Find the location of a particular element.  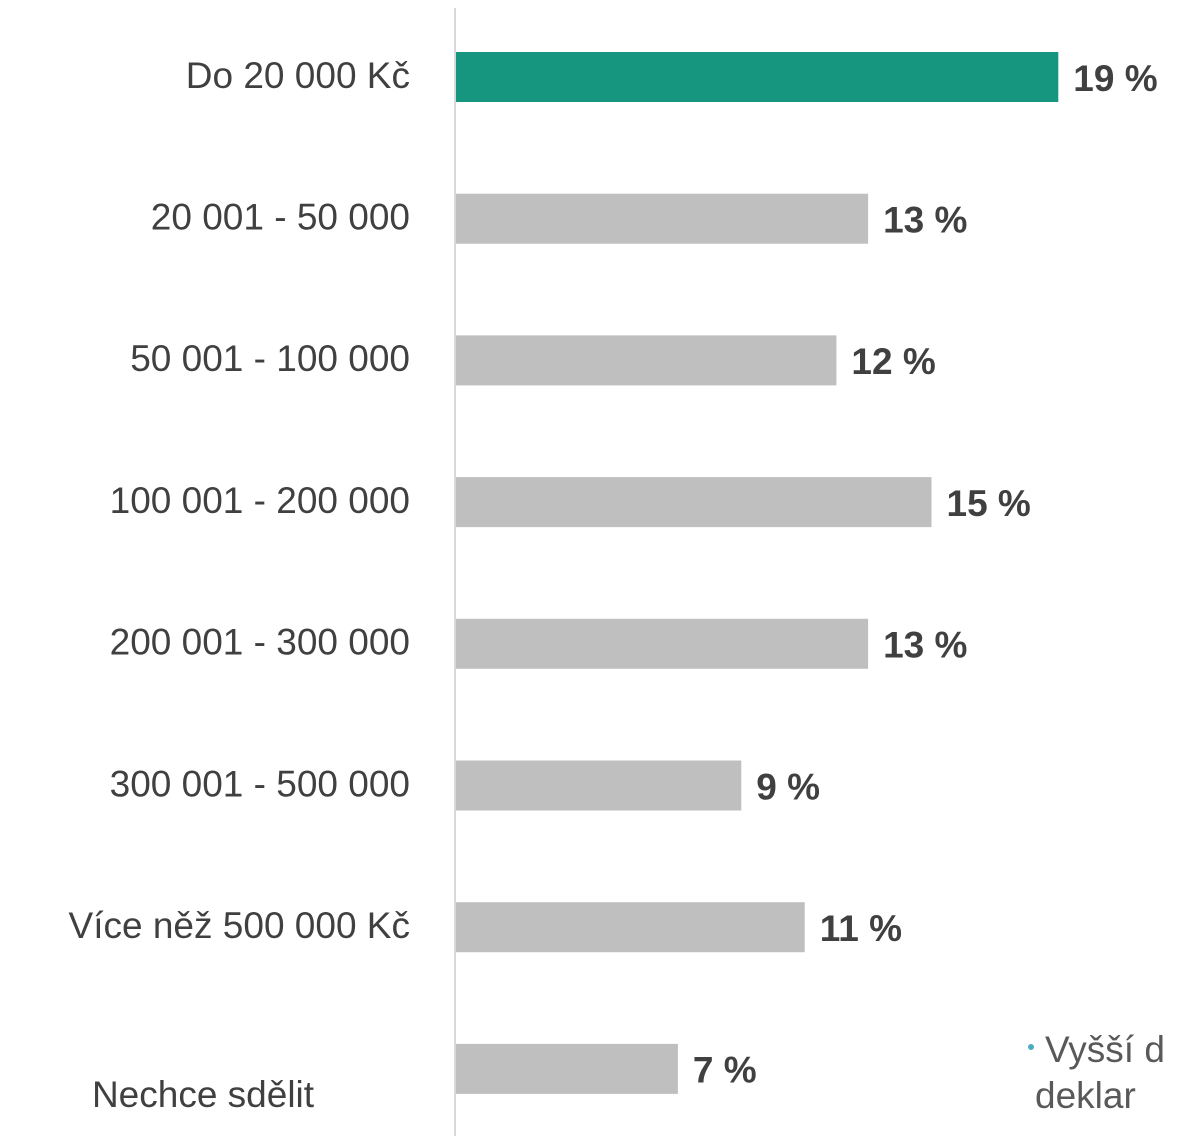

value-label: 15 % is located at coordinates (989, 503).